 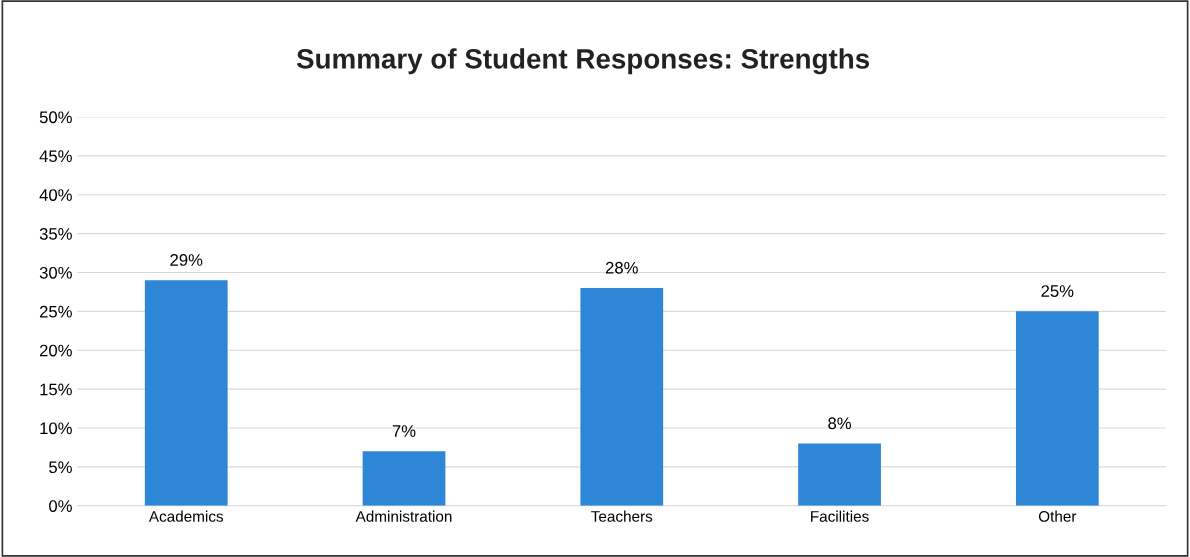 What do you see at coordinates (55, 350) in the screenshot?
I see `y-tick-label: 20%` at bounding box center [55, 350].